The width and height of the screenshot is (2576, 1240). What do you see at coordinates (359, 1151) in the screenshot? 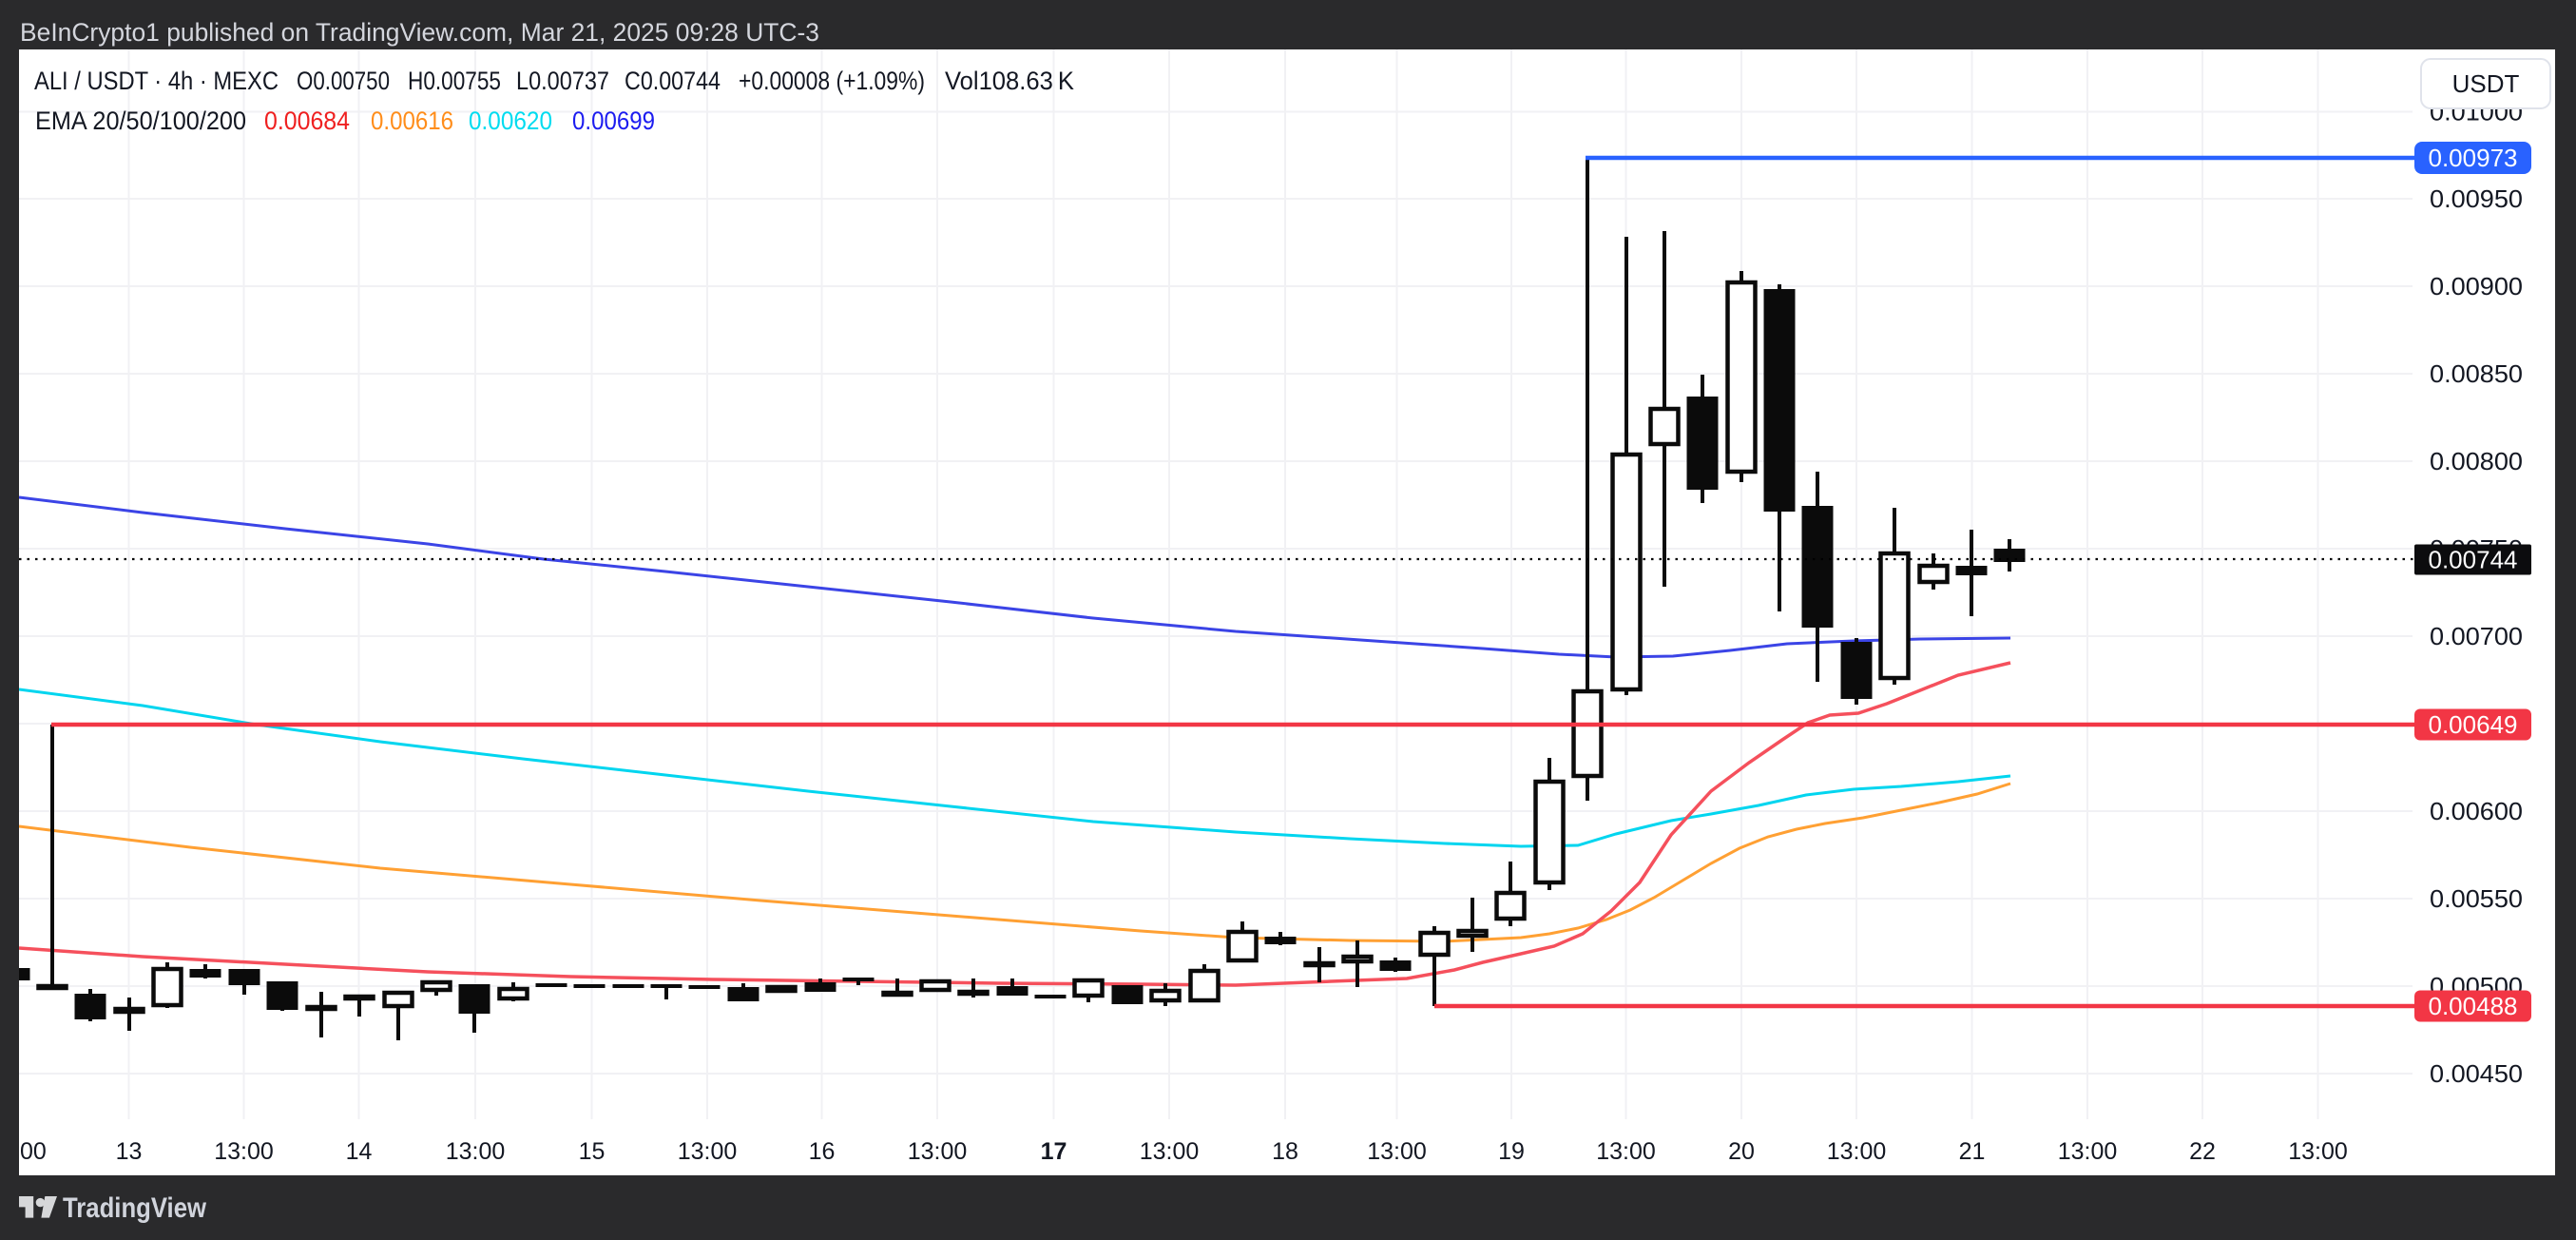
I see `svg-text: 14` at bounding box center [359, 1151].